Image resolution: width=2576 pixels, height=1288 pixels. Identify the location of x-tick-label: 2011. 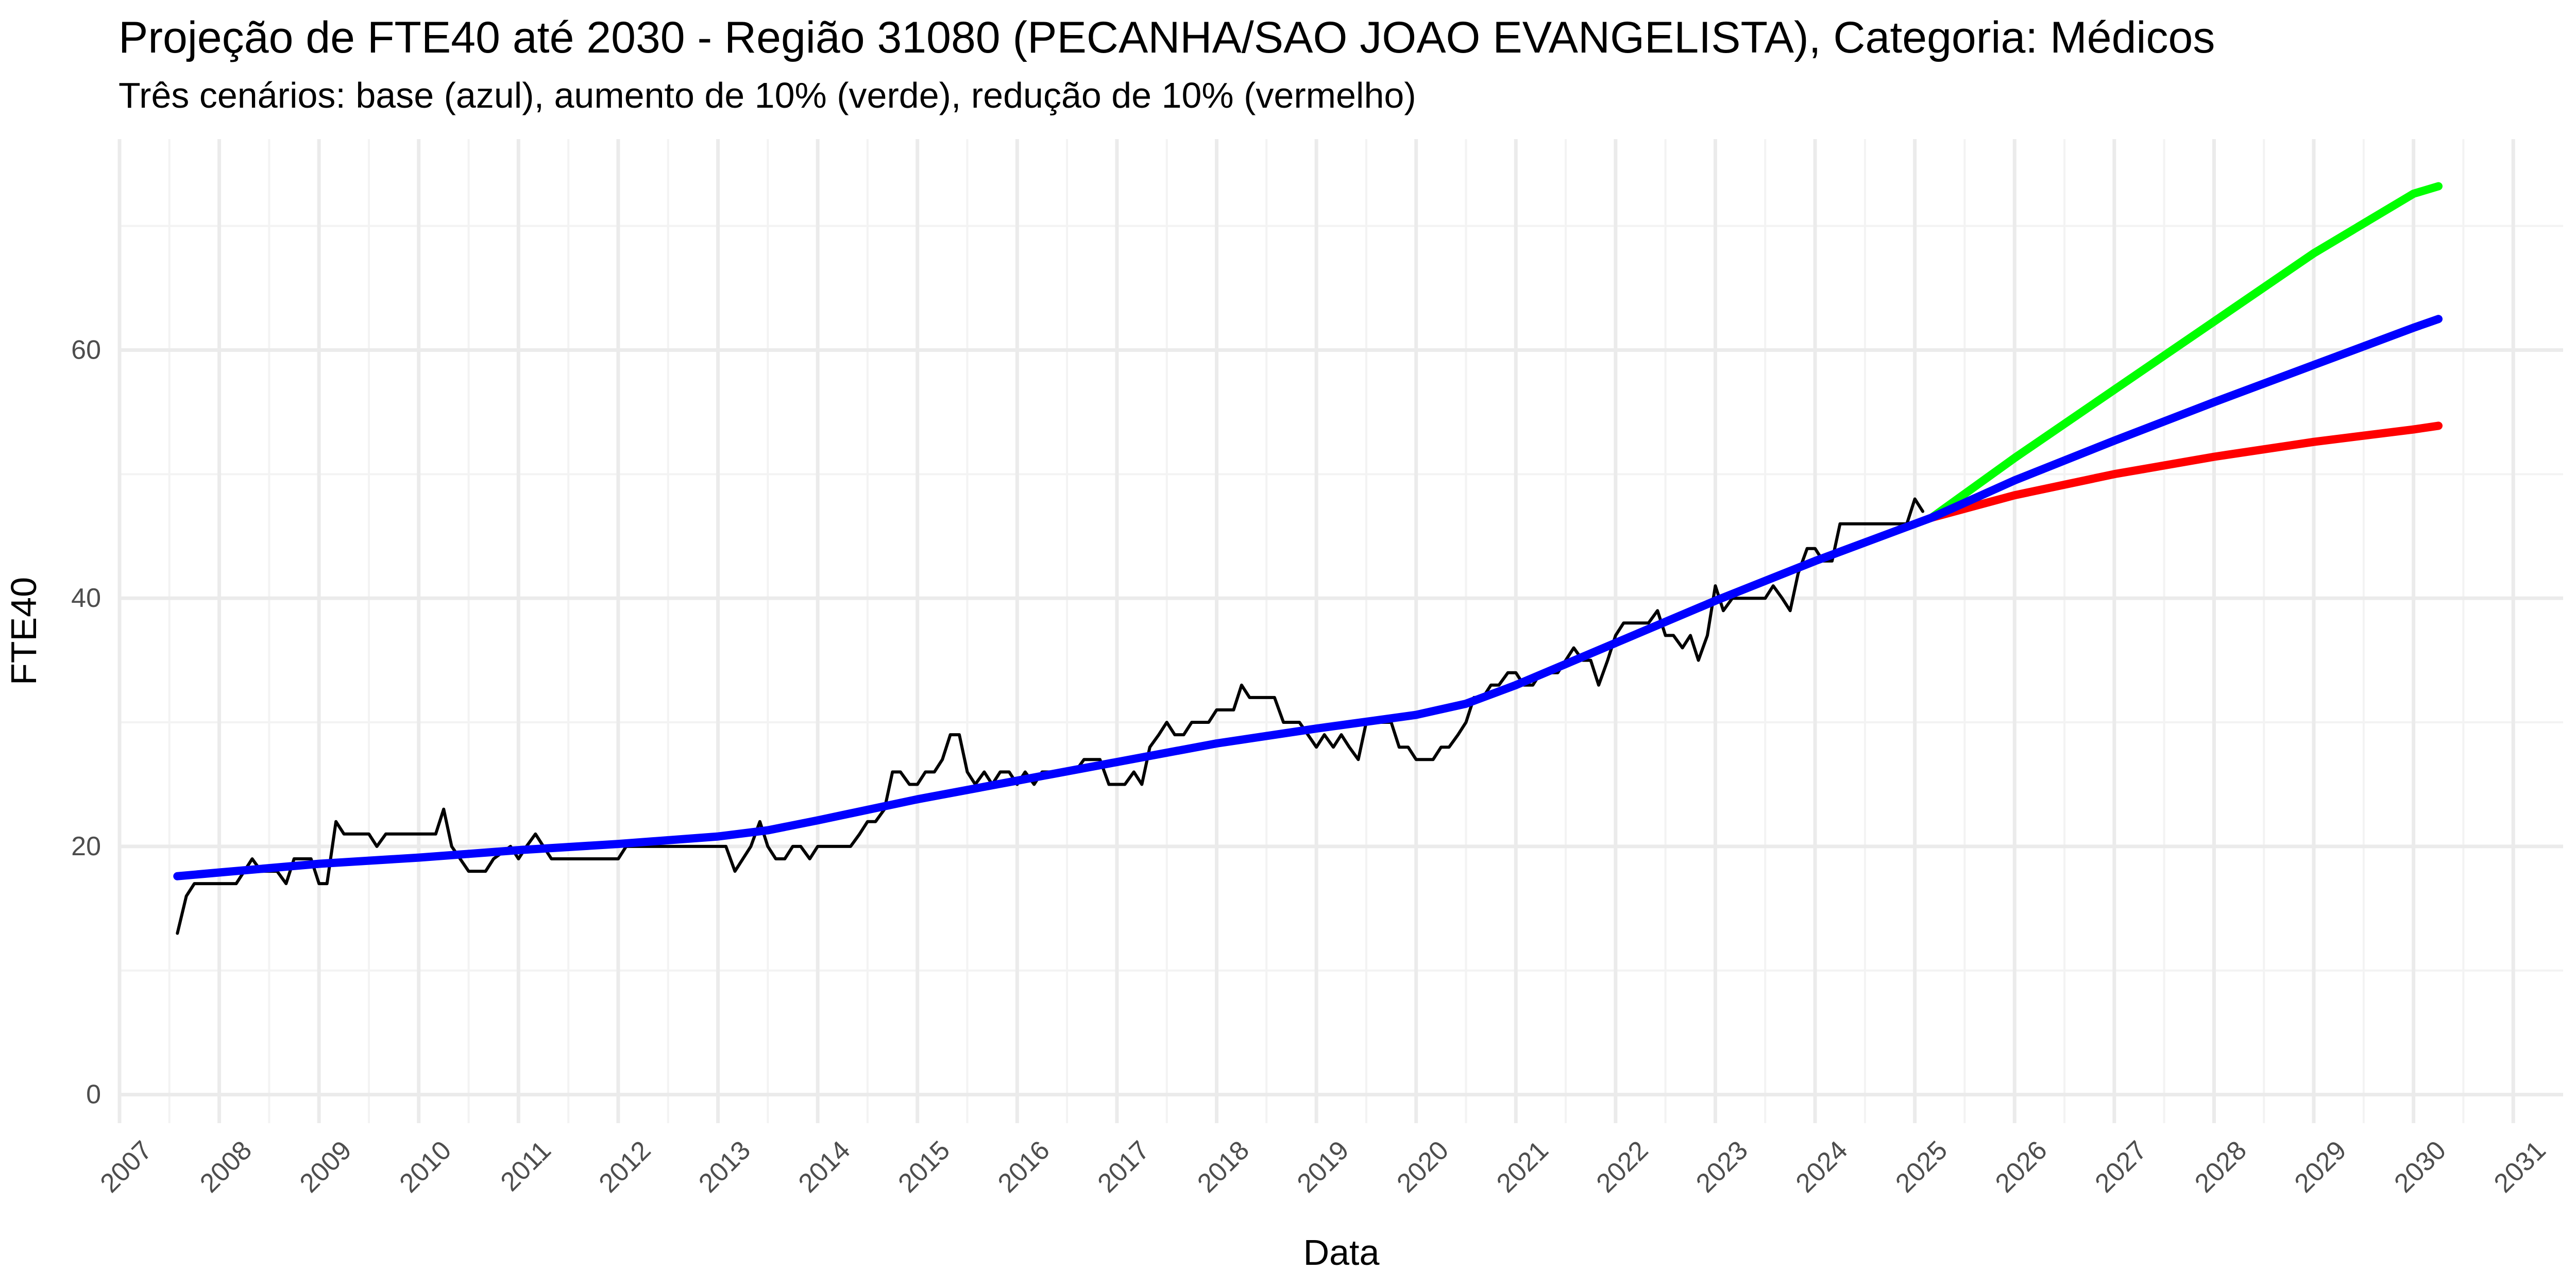
(526, 1166).